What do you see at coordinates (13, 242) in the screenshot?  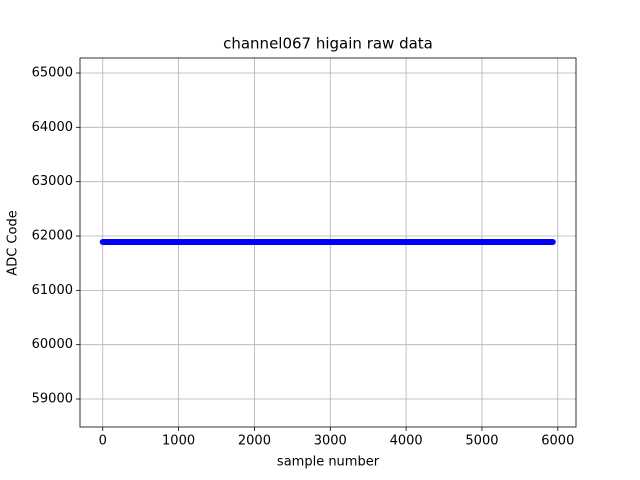 I see `y-axis-label: ADC Code` at bounding box center [13, 242].